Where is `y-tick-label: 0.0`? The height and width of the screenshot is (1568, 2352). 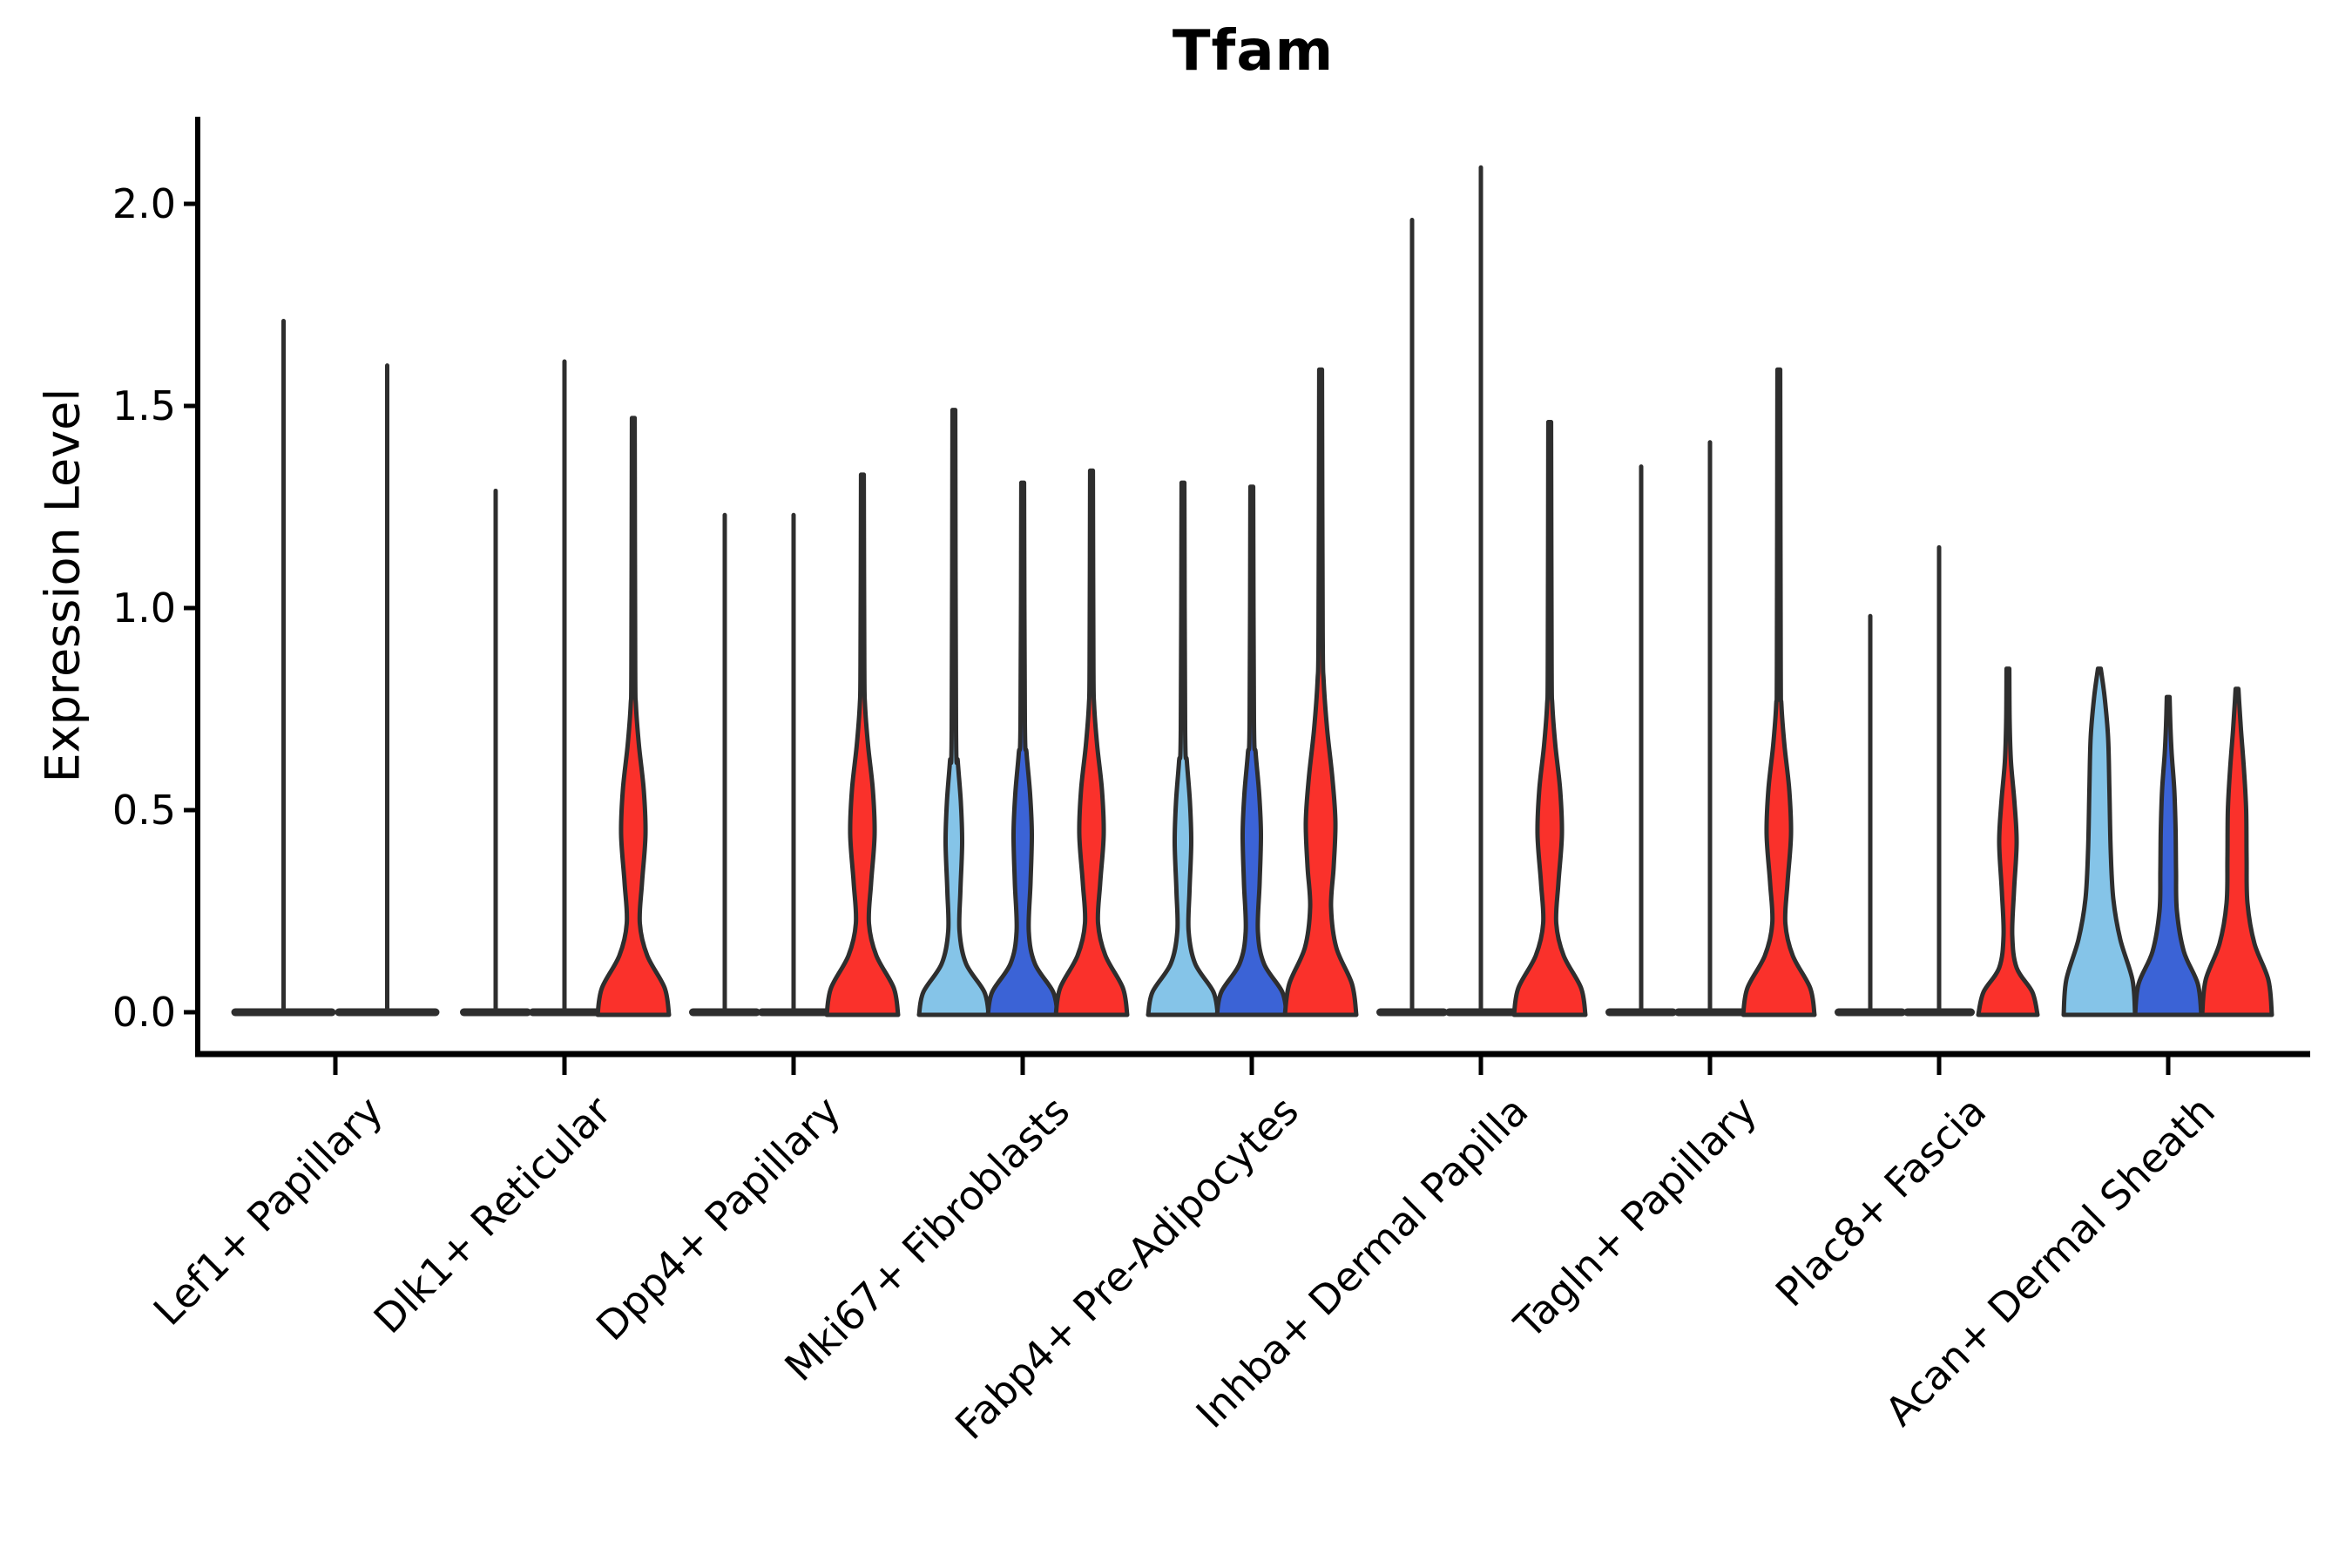 y-tick-label: 0.0 is located at coordinates (144, 1013).